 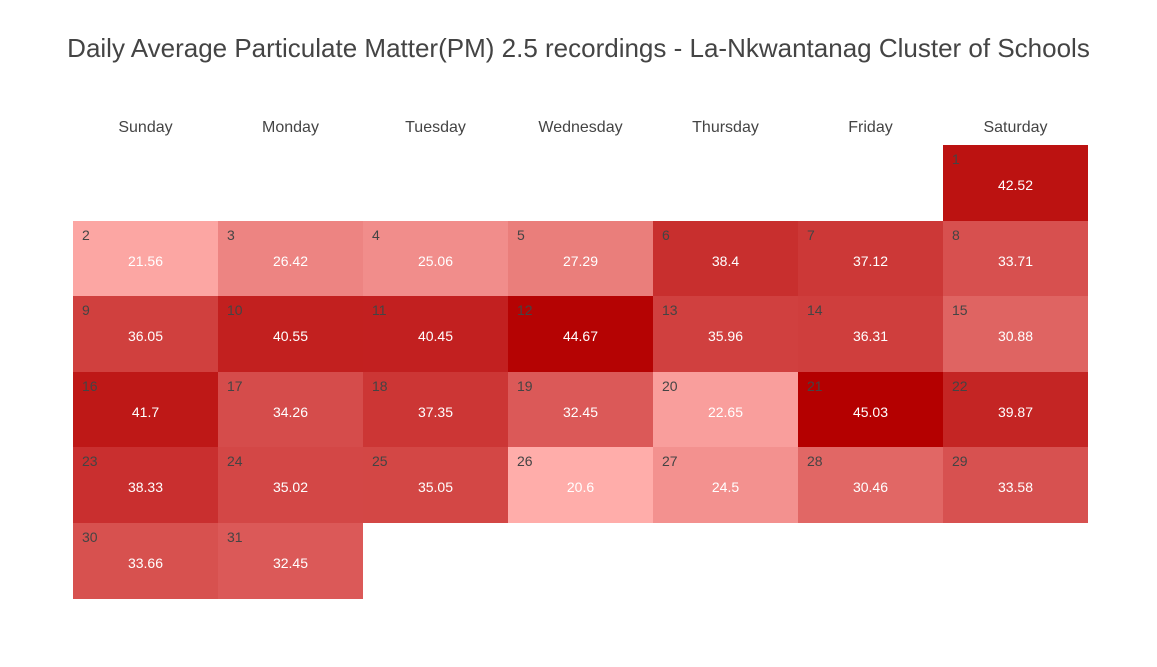 I want to click on day-cell: 20 22.65, so click(x=725, y=410).